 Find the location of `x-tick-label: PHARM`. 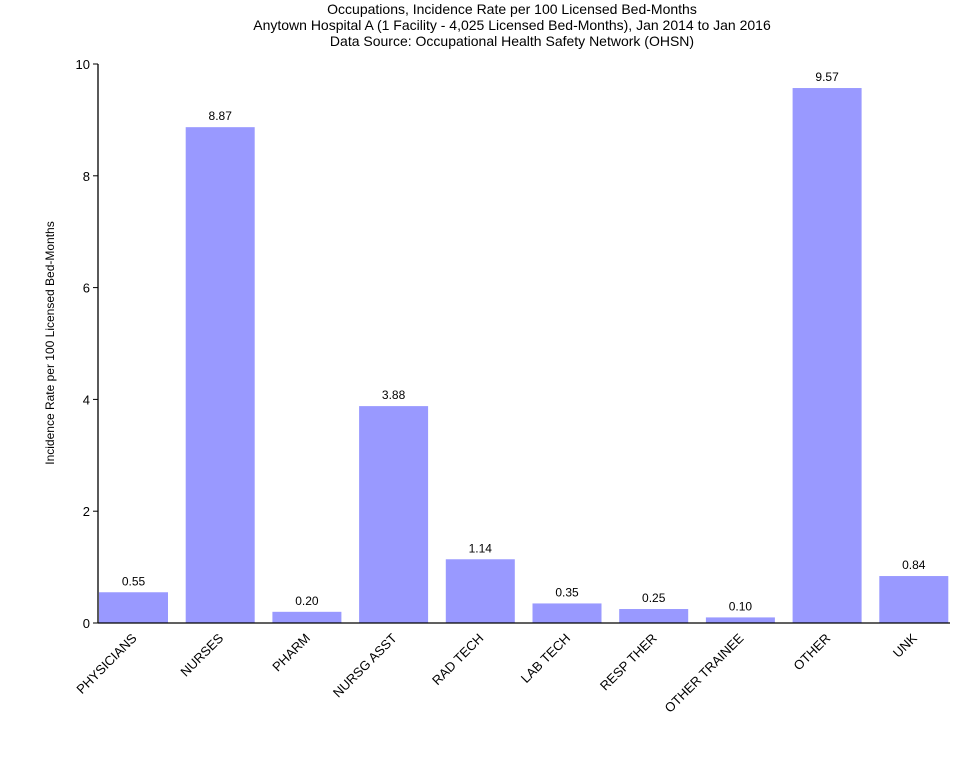

x-tick-label: PHARM is located at coordinates (291, 653).